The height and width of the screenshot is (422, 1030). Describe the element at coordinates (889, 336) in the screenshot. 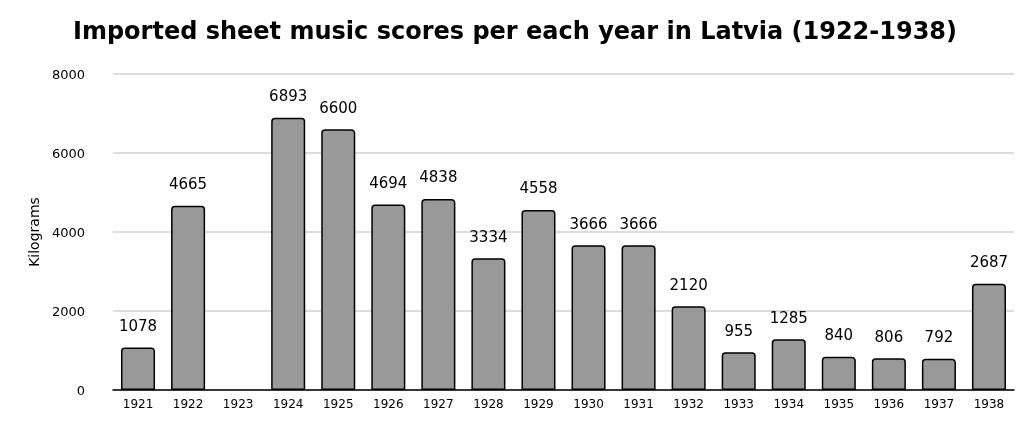

I see `data-label: 806` at that location.